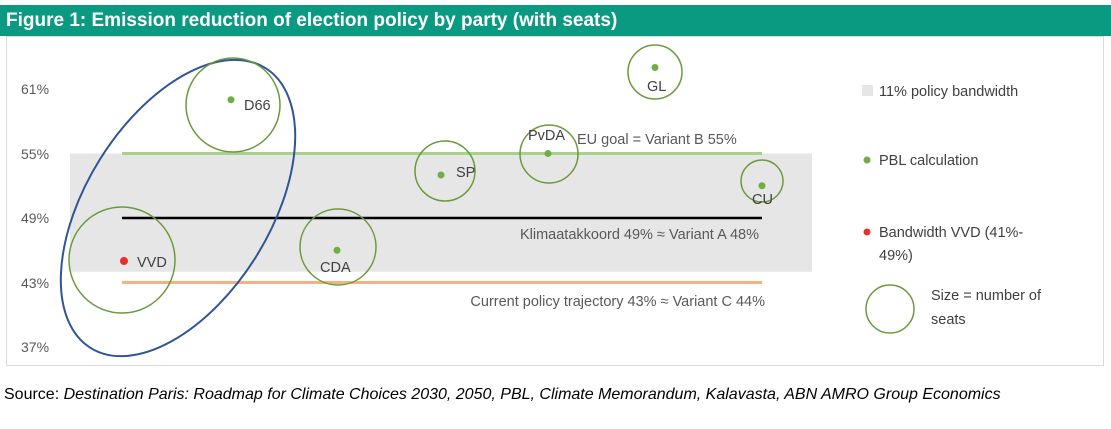  I want to click on y-tick-label: 43%, so click(35, 283).